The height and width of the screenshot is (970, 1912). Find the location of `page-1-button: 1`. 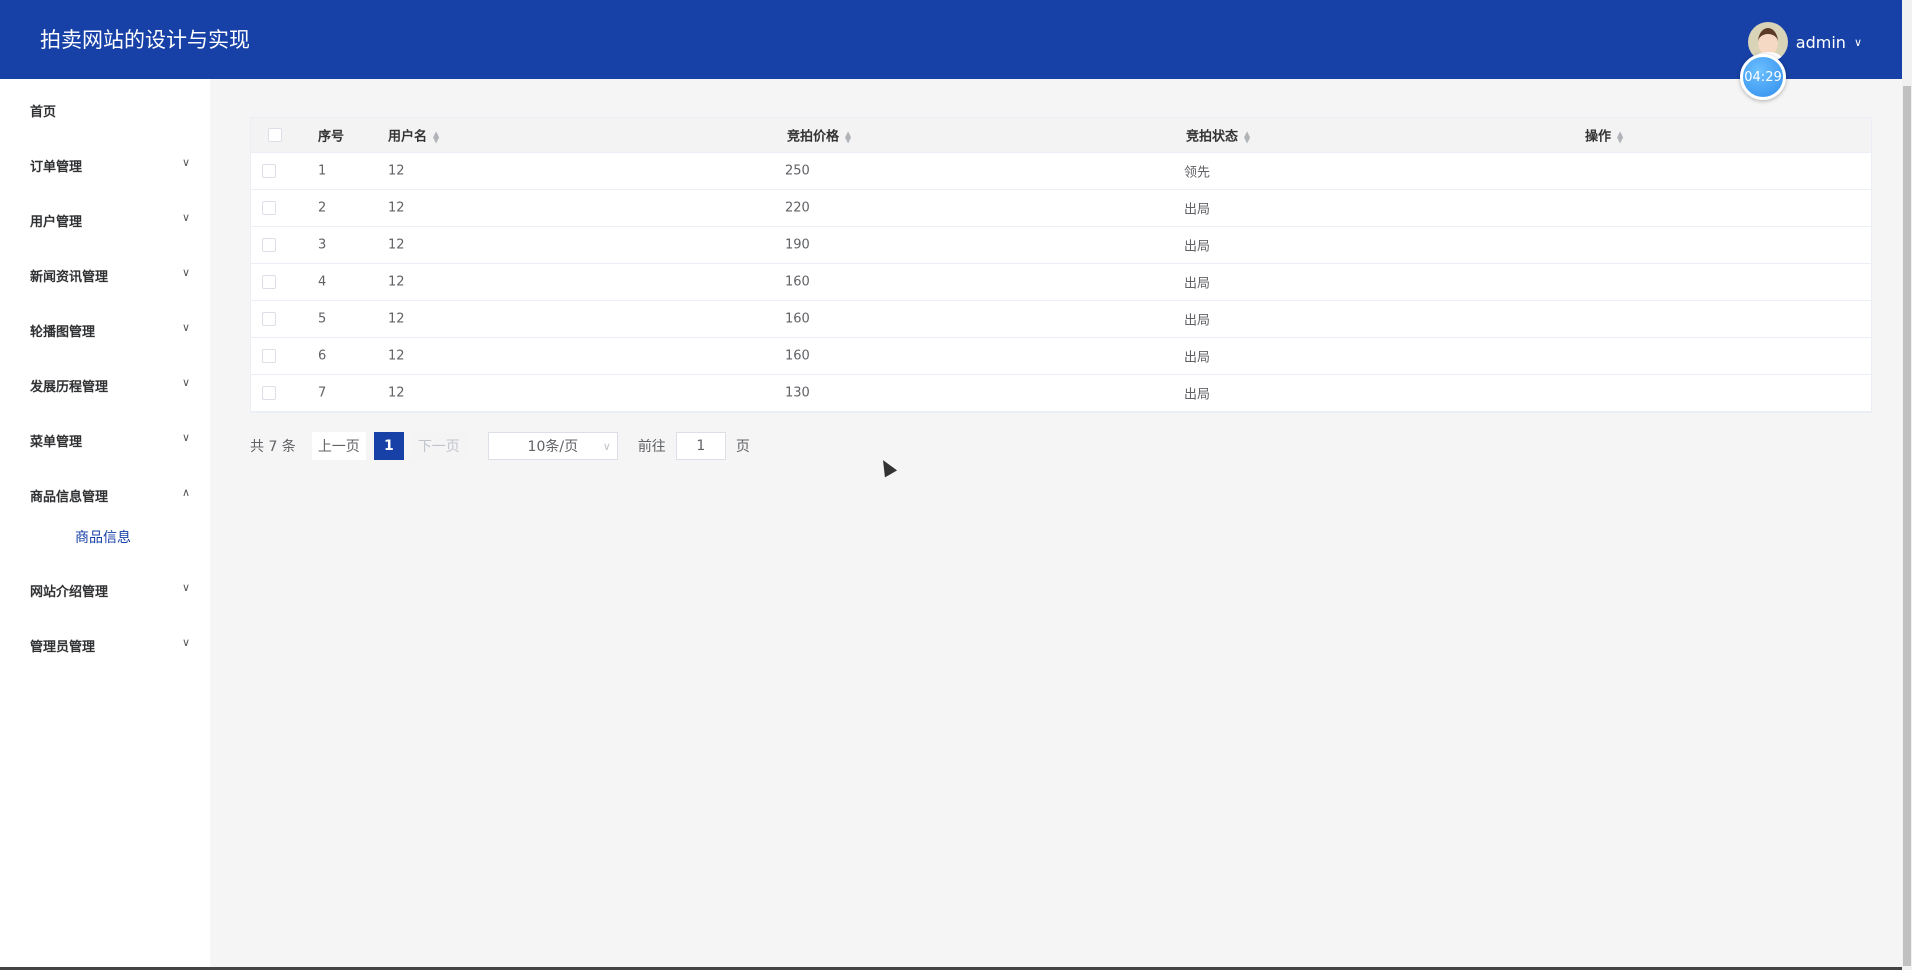

page-1-button: 1 is located at coordinates (388, 446).